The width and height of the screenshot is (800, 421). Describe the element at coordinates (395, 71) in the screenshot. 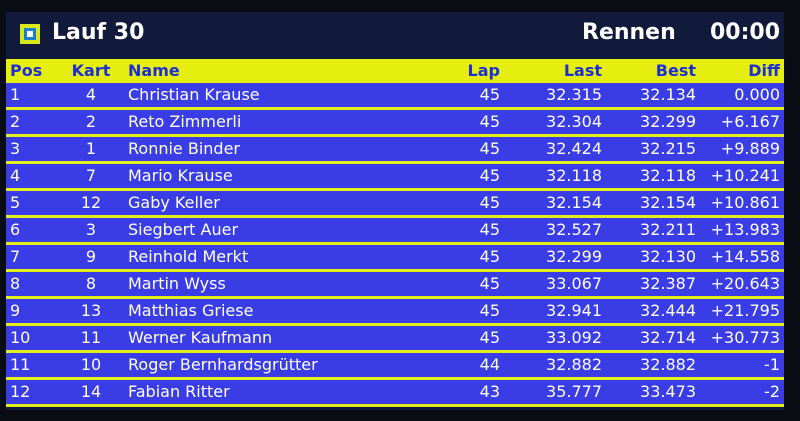

I see `column-header: Pos Kart Name Lap Last Best Diff` at that location.